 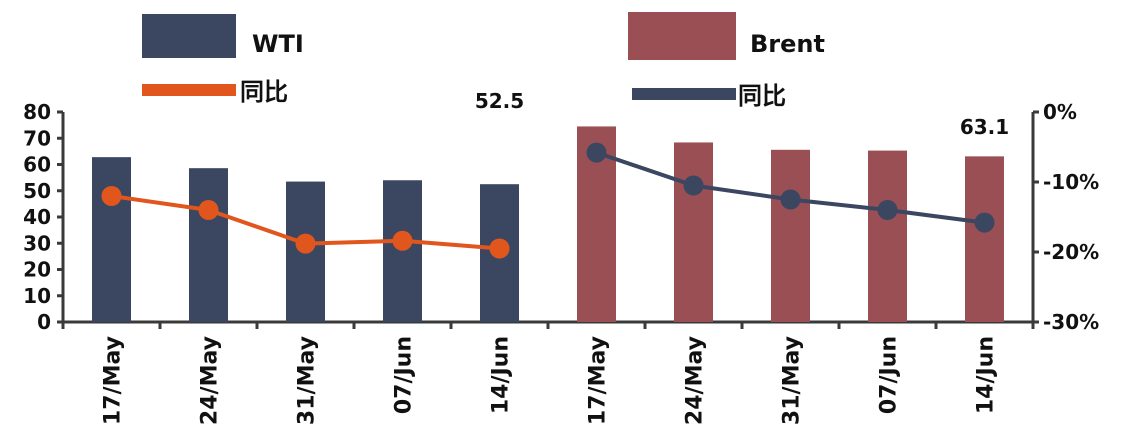 What do you see at coordinates (1071, 252) in the screenshot?
I see `y-right-tick-label: -20%` at bounding box center [1071, 252].